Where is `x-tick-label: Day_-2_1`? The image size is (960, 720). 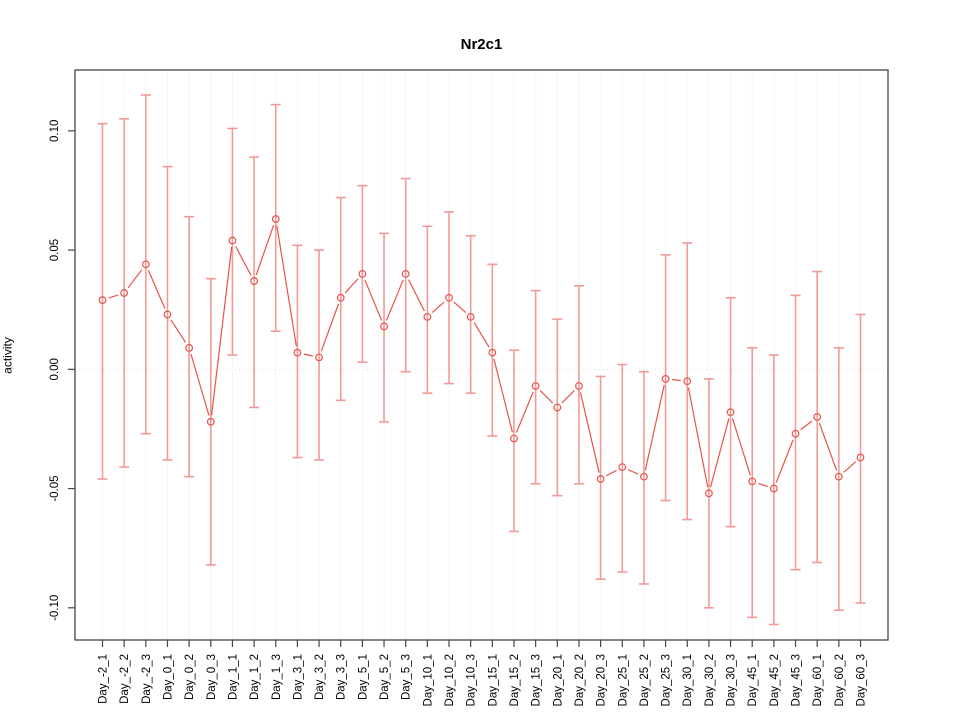
x-tick-label: Day_-2_1 is located at coordinates (104, 679).